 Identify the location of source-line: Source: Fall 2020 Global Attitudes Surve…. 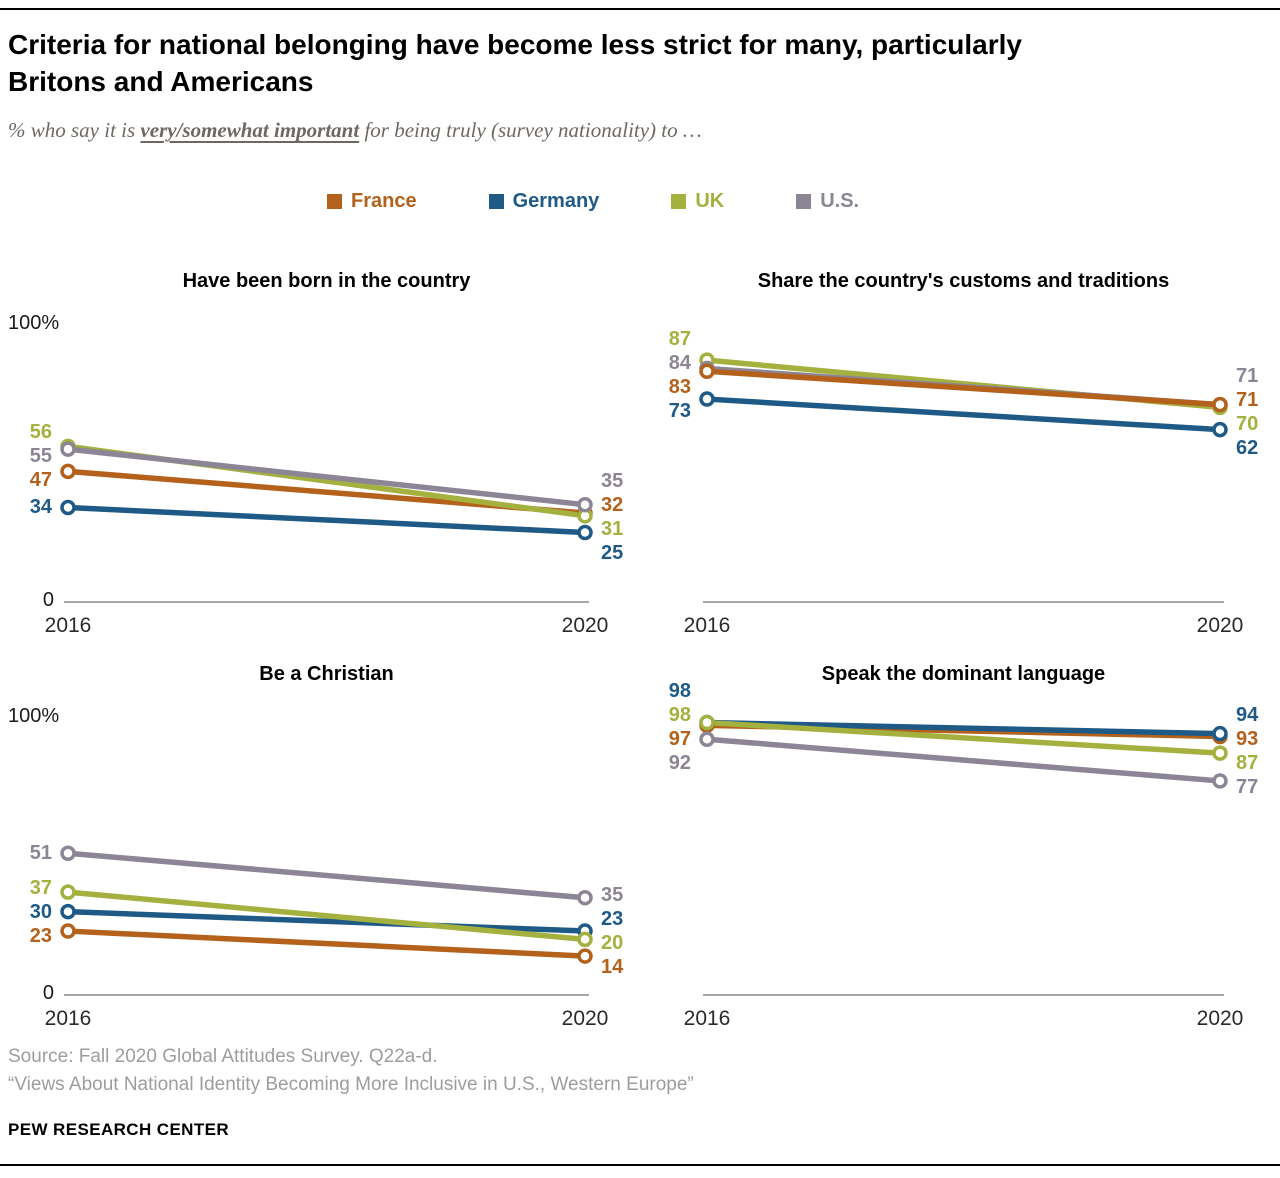
(223, 1056).